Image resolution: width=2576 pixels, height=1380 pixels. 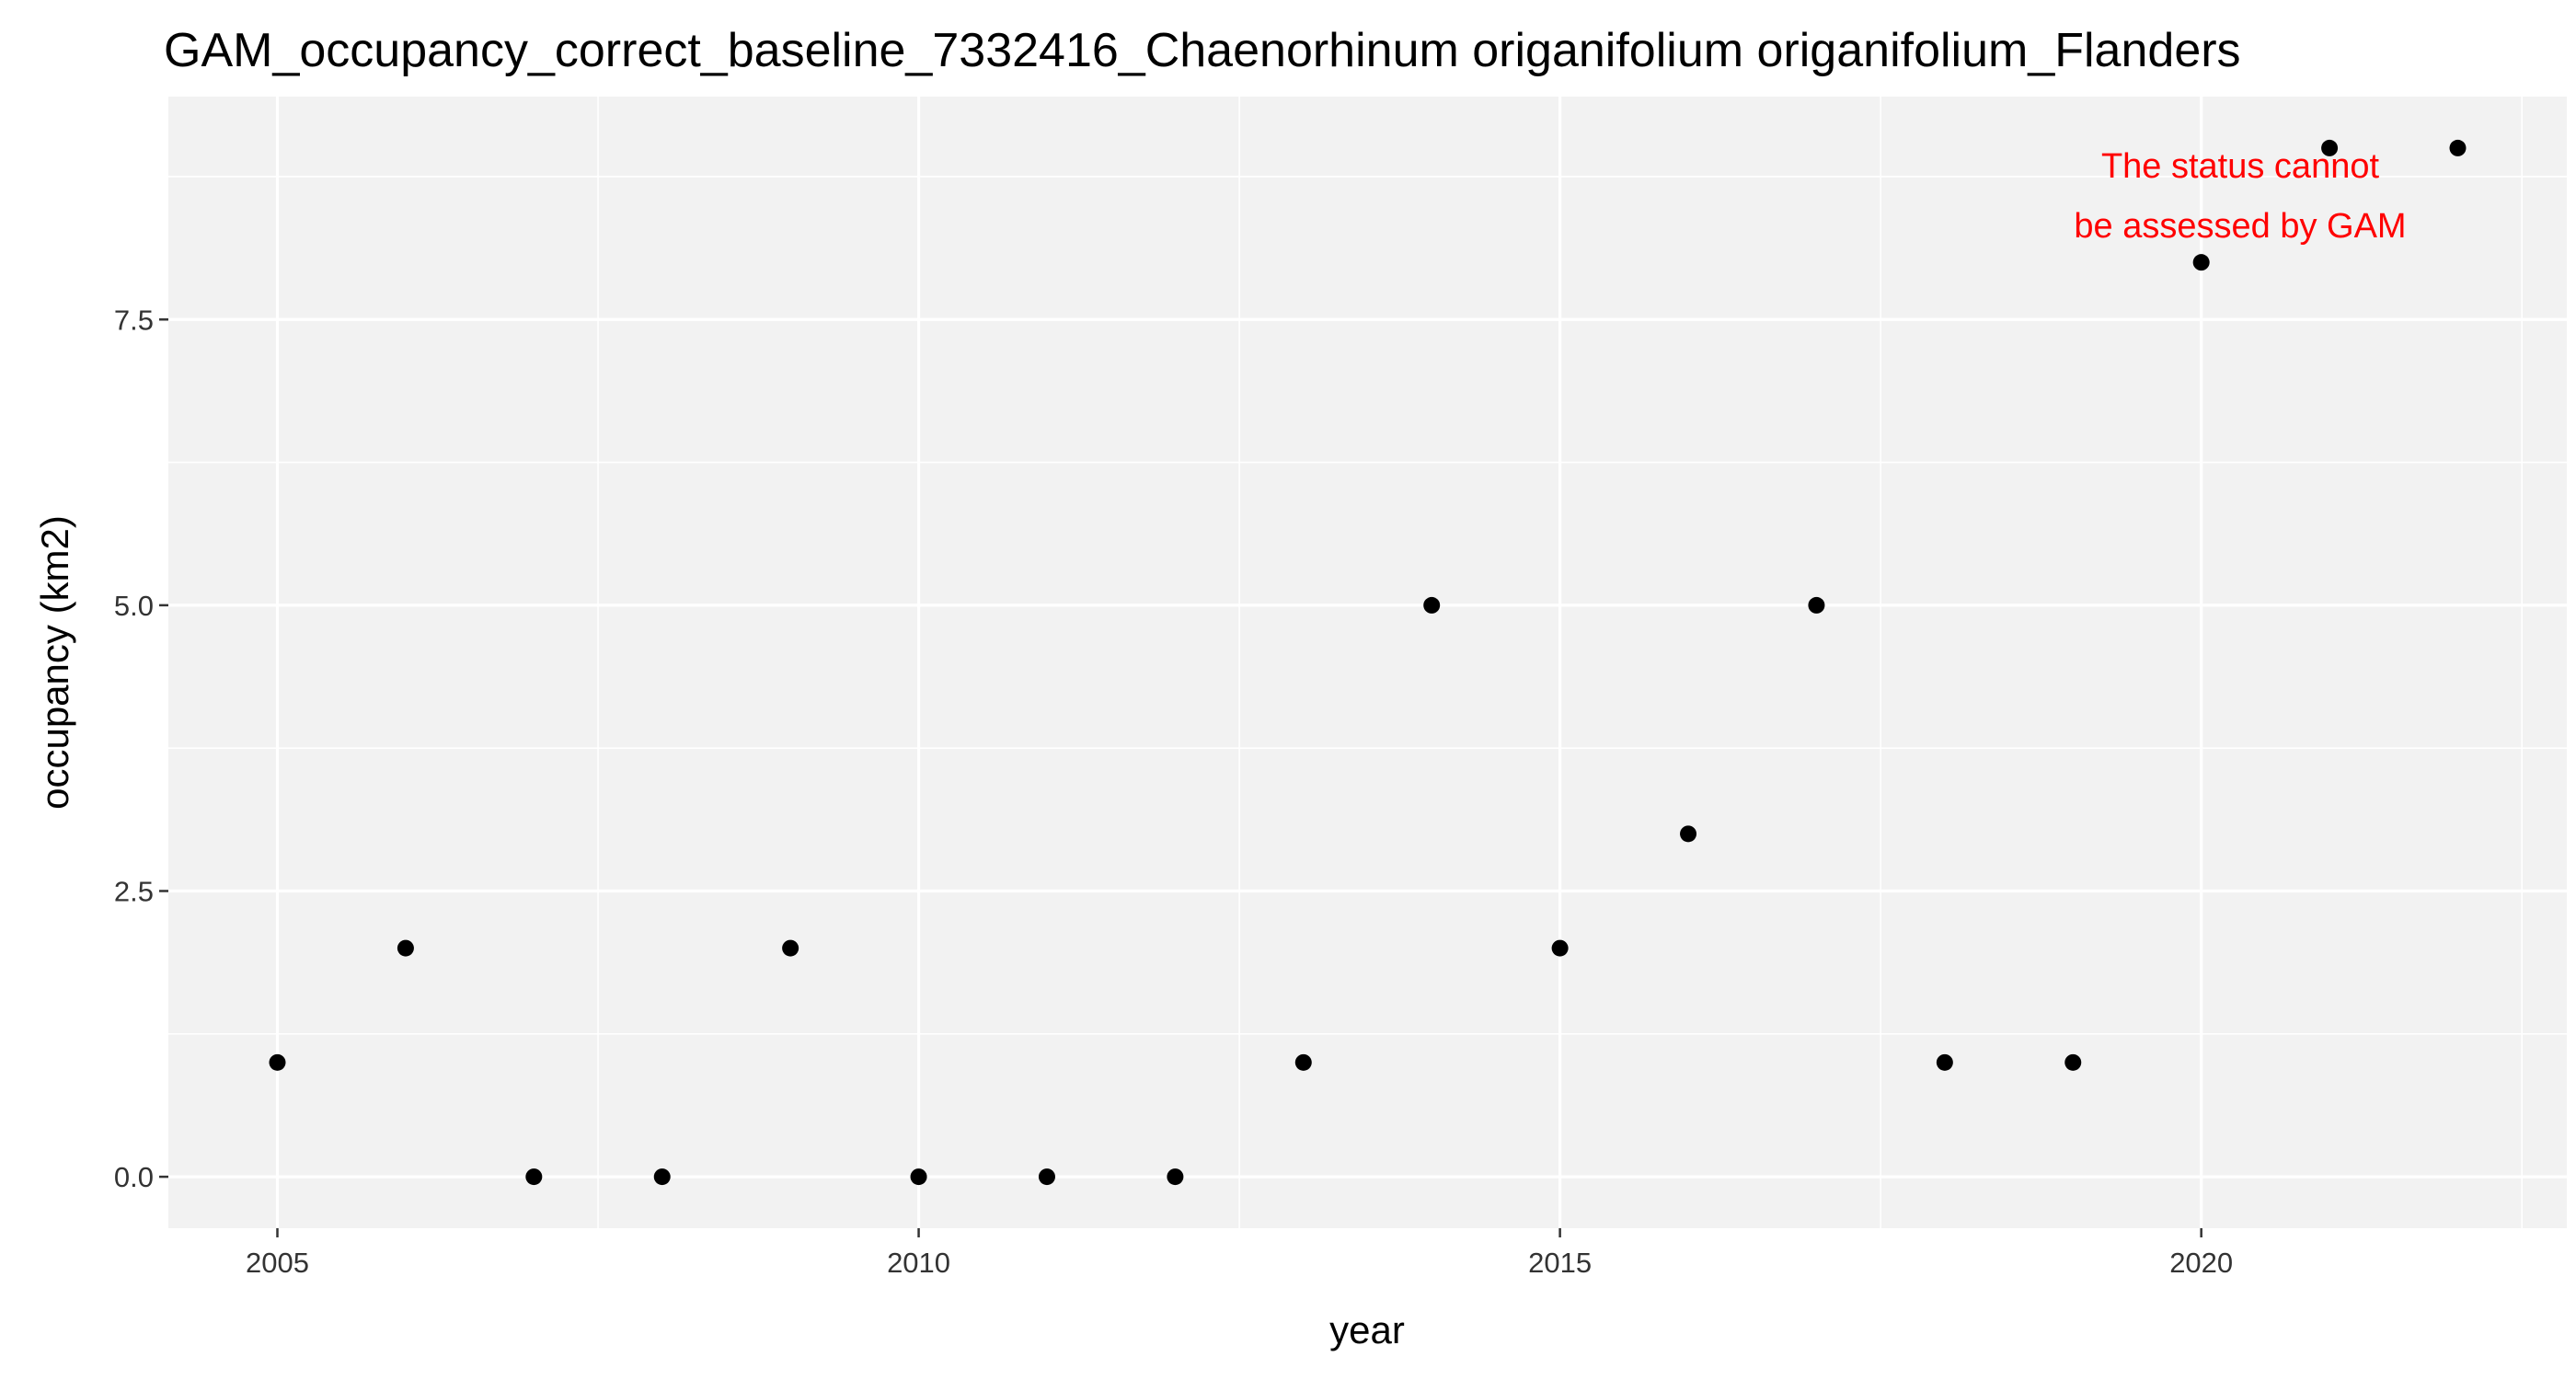 What do you see at coordinates (54, 662) in the screenshot?
I see `y-axis-title: occupancy (km2)` at bounding box center [54, 662].